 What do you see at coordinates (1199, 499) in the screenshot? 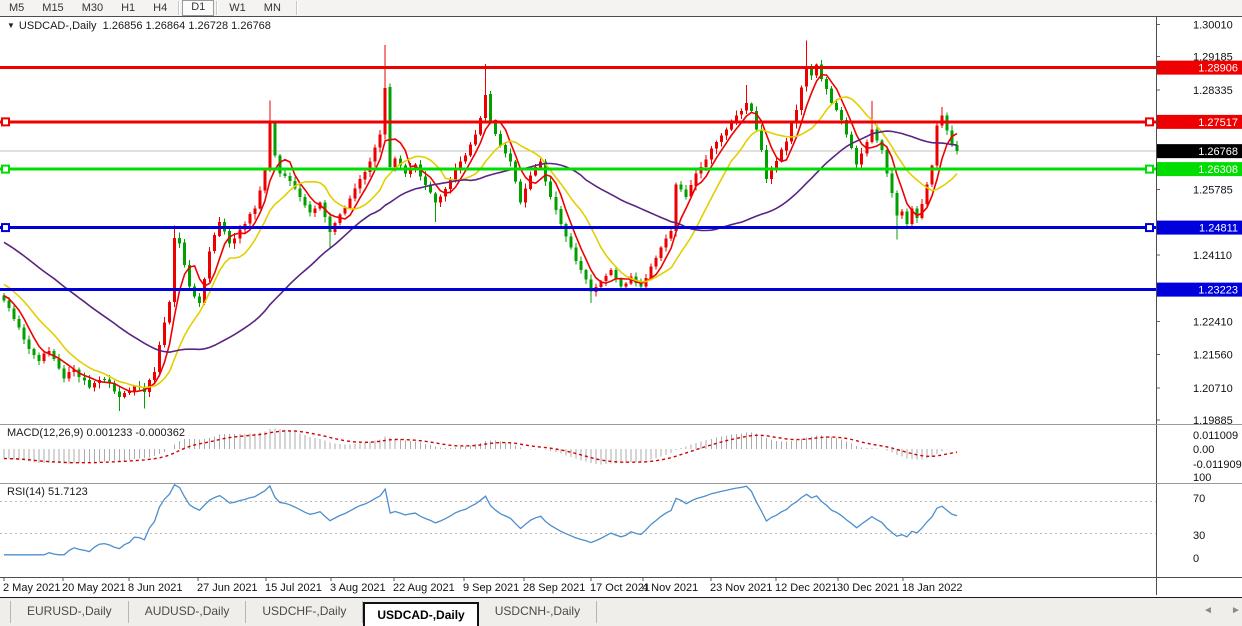
I see `rsi-axis-label: 70` at bounding box center [1199, 499].